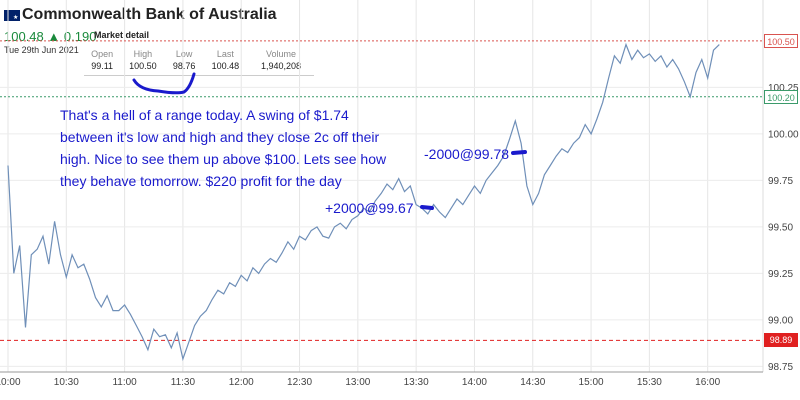 Image resolution: width=800 pixels, height=400 pixels. I want to click on close-price-tag: 100.20, so click(781, 96).